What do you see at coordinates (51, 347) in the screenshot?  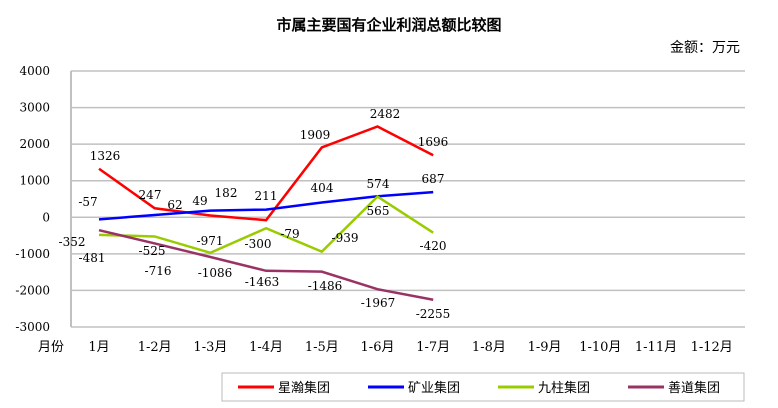 I see `x-axis-label: 月份` at bounding box center [51, 347].